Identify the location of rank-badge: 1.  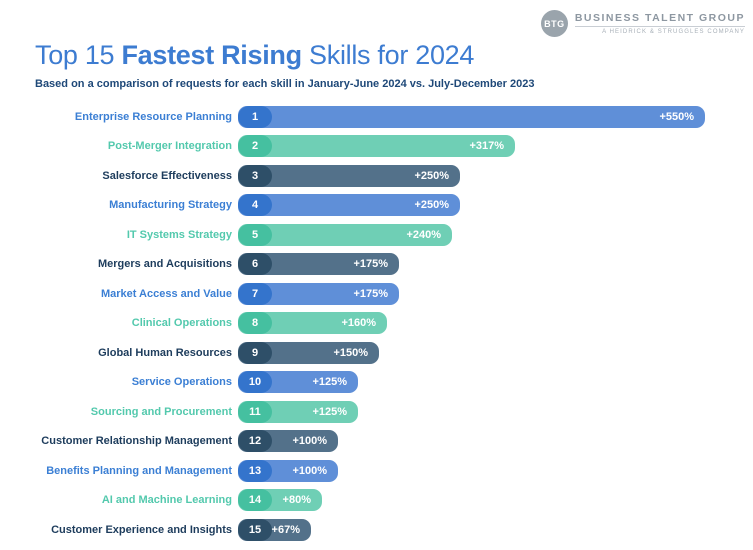
(255, 116).